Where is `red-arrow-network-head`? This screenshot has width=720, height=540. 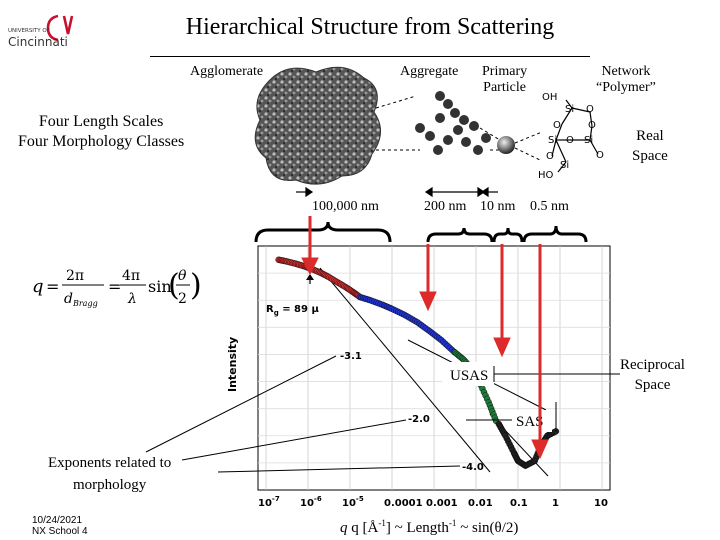
red-arrow-network-head is located at coordinates (540, 449).